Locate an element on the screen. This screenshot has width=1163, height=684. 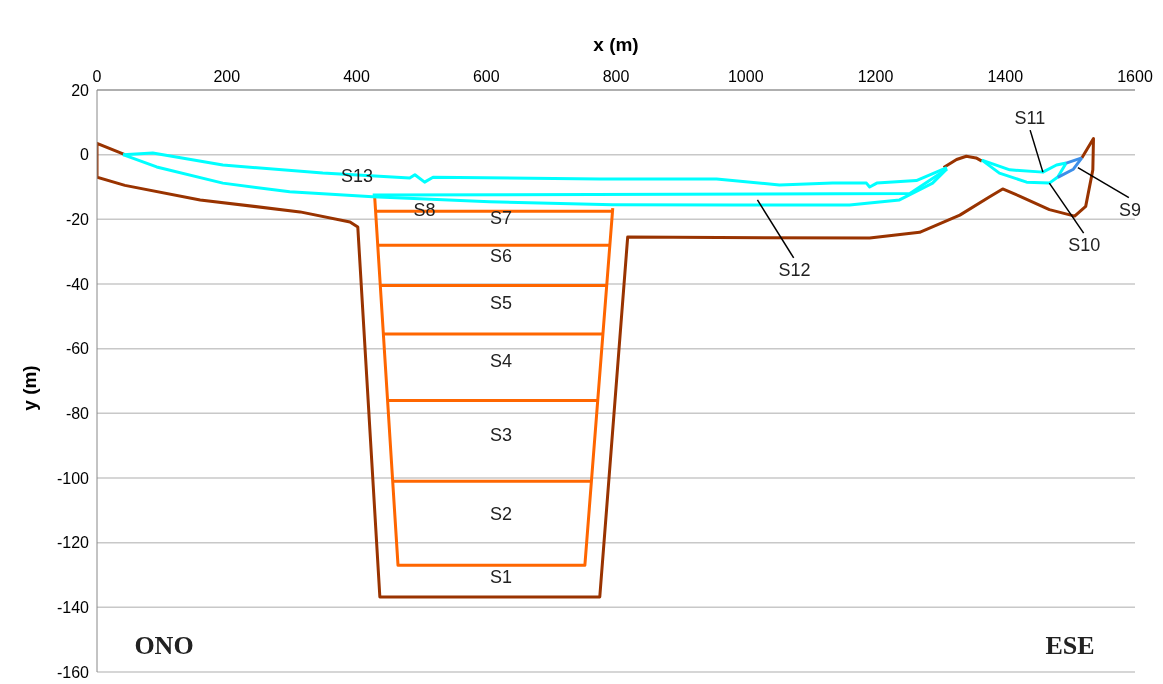
y-tick-label: -100 is located at coordinates (73, 478).